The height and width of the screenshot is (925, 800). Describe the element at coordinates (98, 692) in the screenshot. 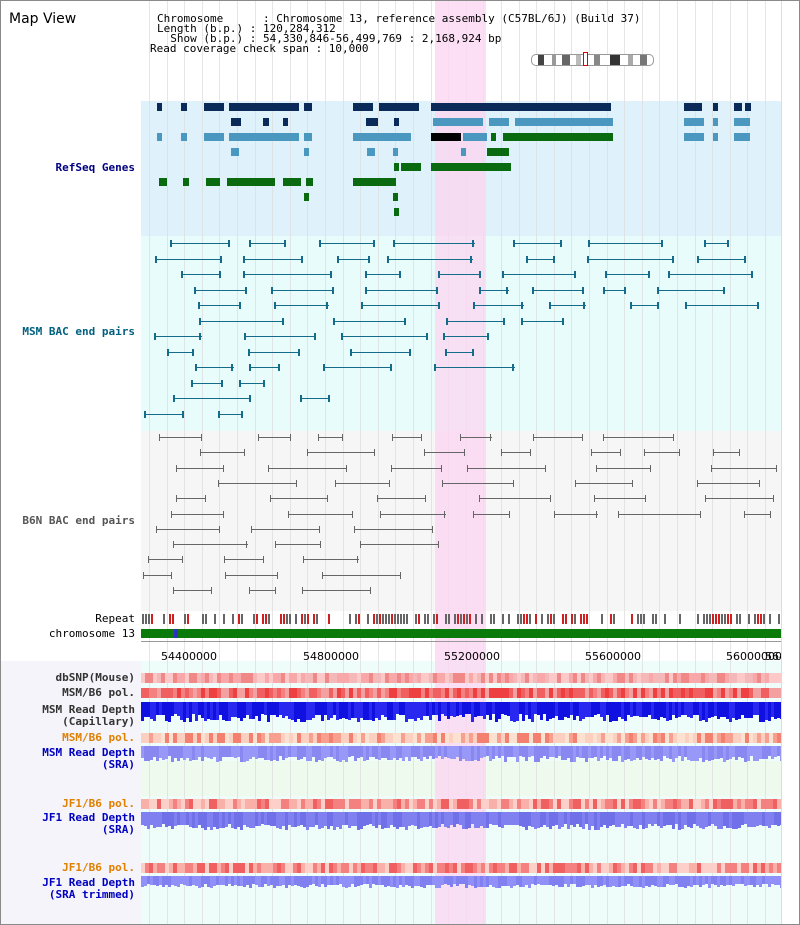

I see `track-label-msm-b6-pol: MSM/B6 pol.` at that location.